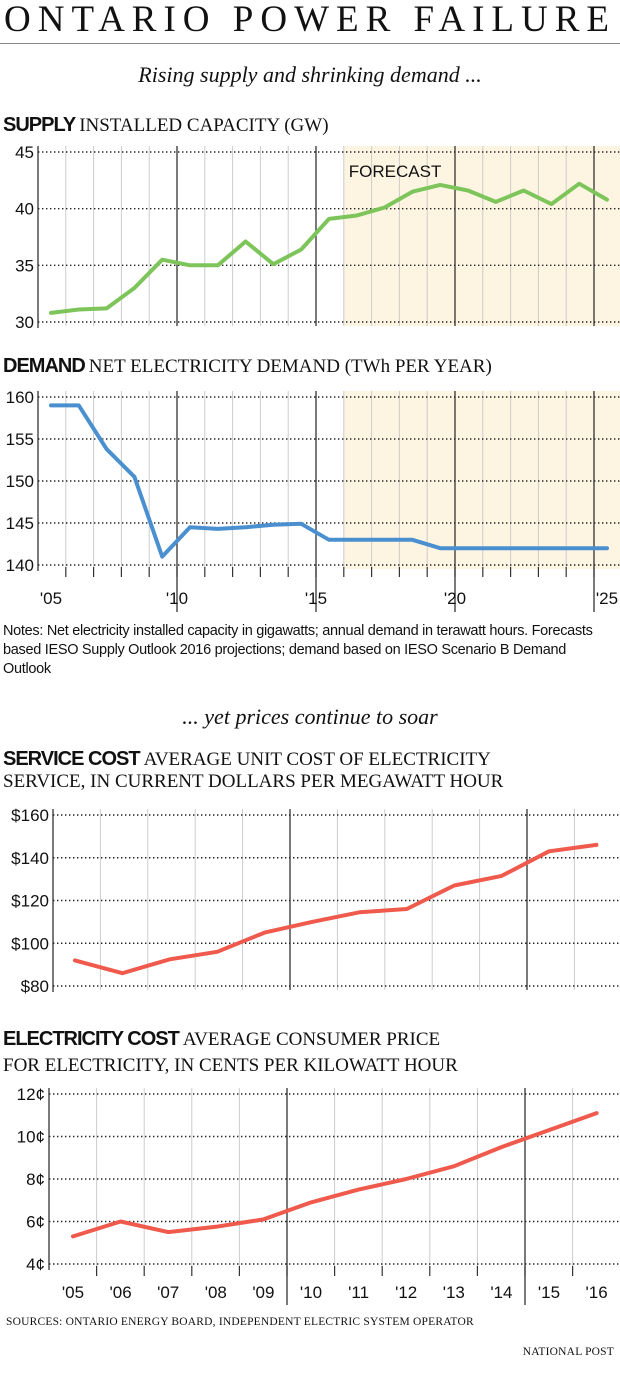  Describe the element at coordinates (311, 1039) in the screenshot. I see `elec-title-rest: AVERAGE CONSUMER PRICE` at that location.